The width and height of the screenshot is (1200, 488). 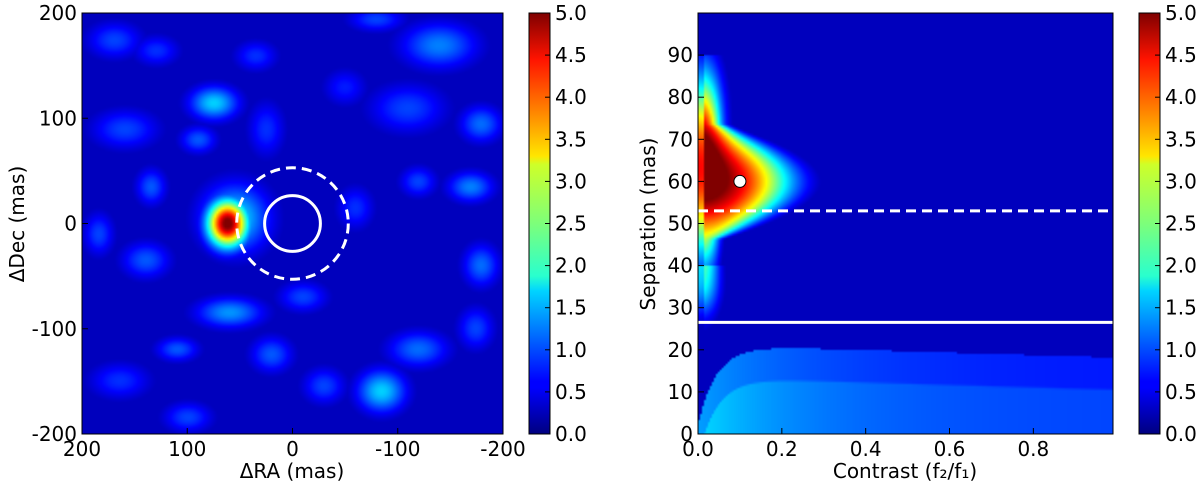 I want to click on left-x-ticks: 200 100 0 -100 -200, so click(x=294, y=444).